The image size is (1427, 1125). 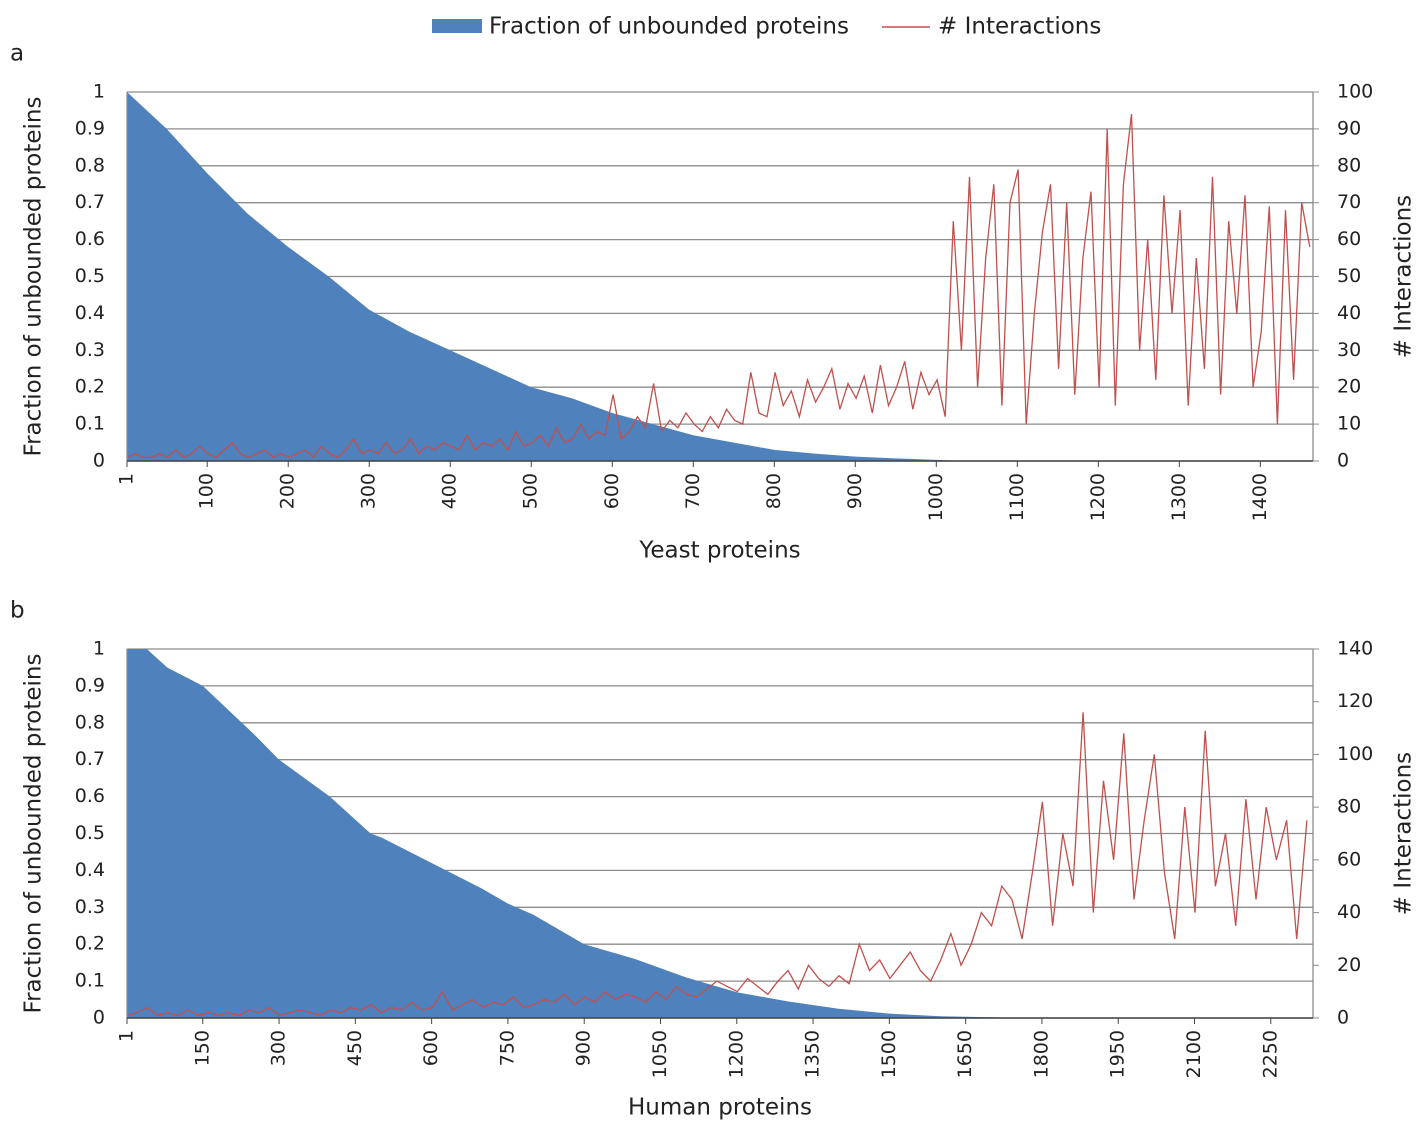 I want to click on legend-label: # Interactions, so click(x=1019, y=27).